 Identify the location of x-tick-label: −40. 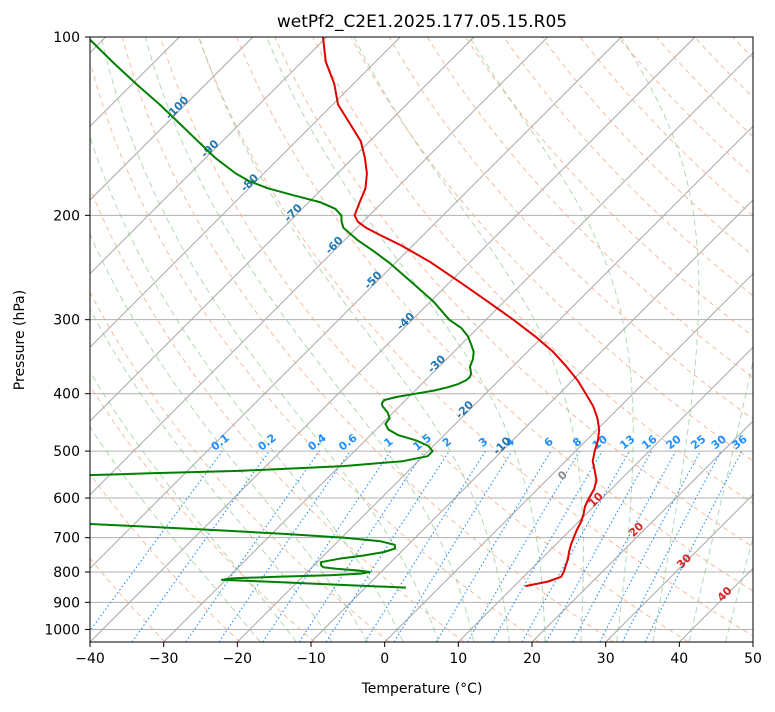
(90, 659).